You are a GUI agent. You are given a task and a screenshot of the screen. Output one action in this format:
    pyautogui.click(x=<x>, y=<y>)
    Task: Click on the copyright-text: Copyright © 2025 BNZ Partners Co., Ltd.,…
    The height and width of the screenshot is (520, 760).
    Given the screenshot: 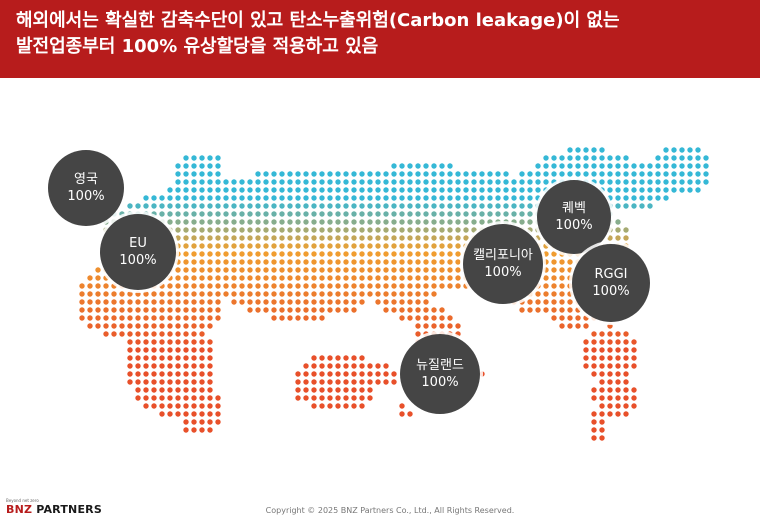 What is the action you would take?
    pyautogui.click(x=390, y=510)
    